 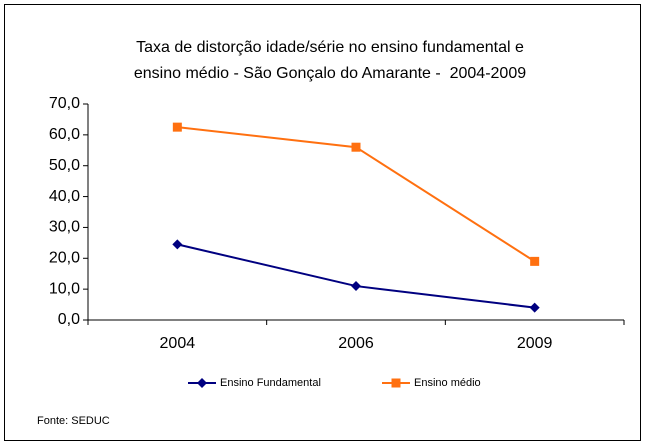 What do you see at coordinates (64, 134) in the screenshot?
I see `y-tick-label: 60,0` at bounding box center [64, 134].